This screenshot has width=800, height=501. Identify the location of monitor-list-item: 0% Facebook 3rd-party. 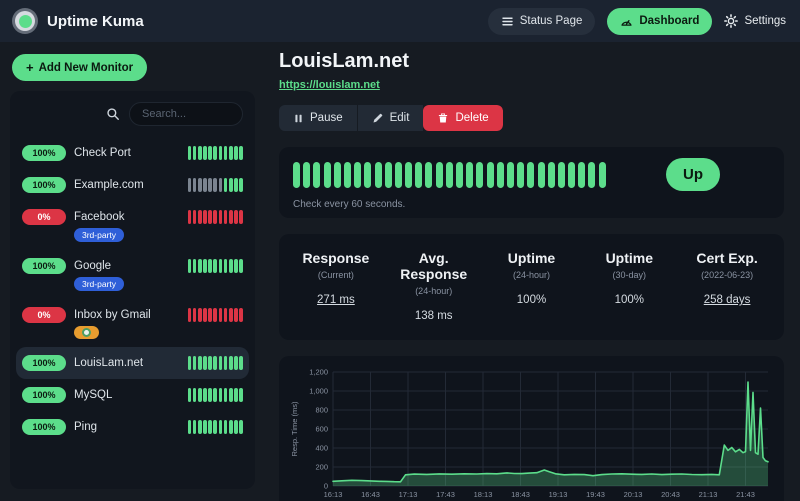
(132, 225).